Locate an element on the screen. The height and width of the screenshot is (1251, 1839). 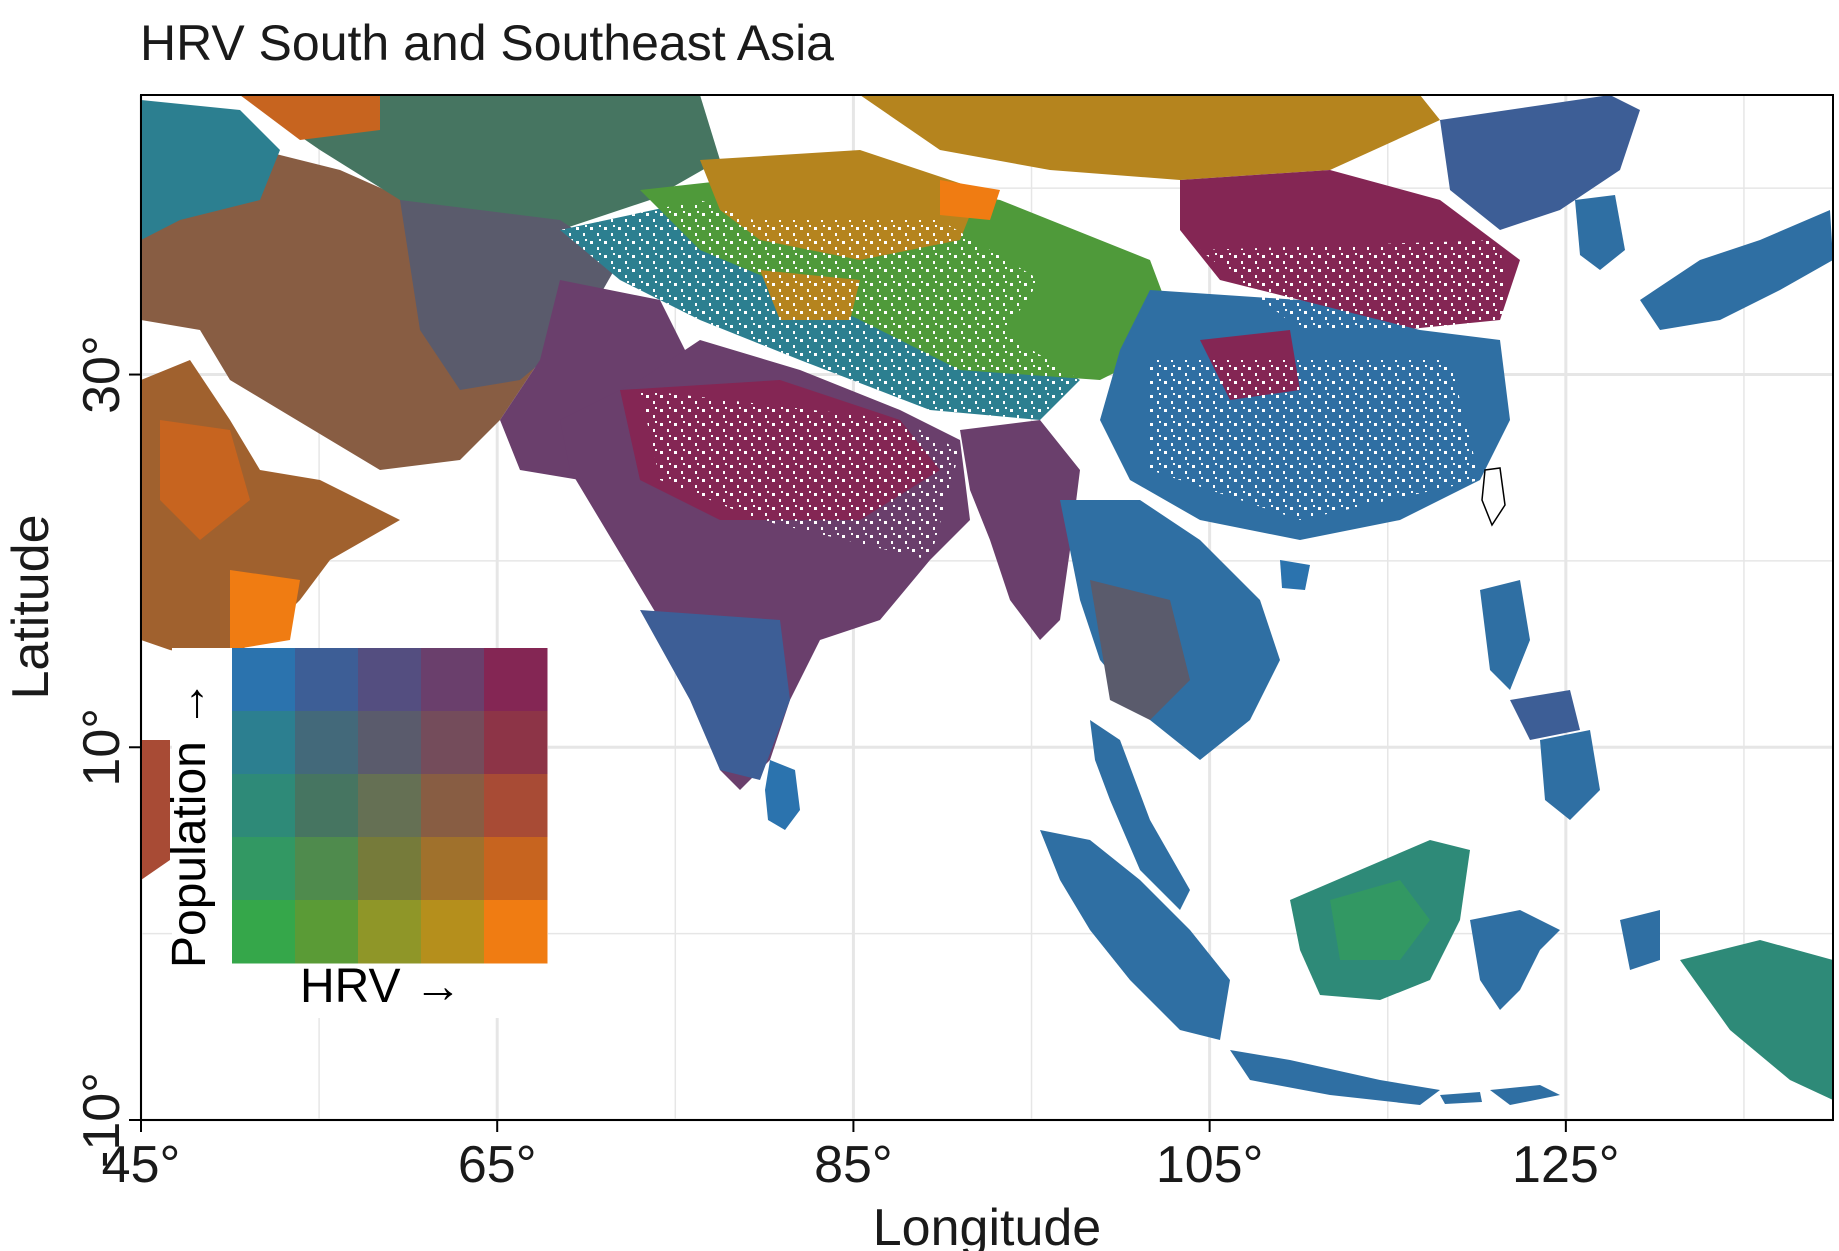
borneo-green is located at coordinates (1380, 920).